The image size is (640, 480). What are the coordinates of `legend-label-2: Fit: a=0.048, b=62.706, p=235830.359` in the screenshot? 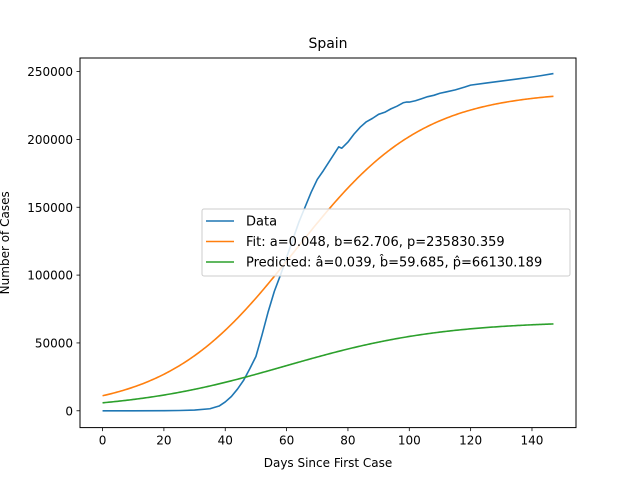 It's located at (375, 242).